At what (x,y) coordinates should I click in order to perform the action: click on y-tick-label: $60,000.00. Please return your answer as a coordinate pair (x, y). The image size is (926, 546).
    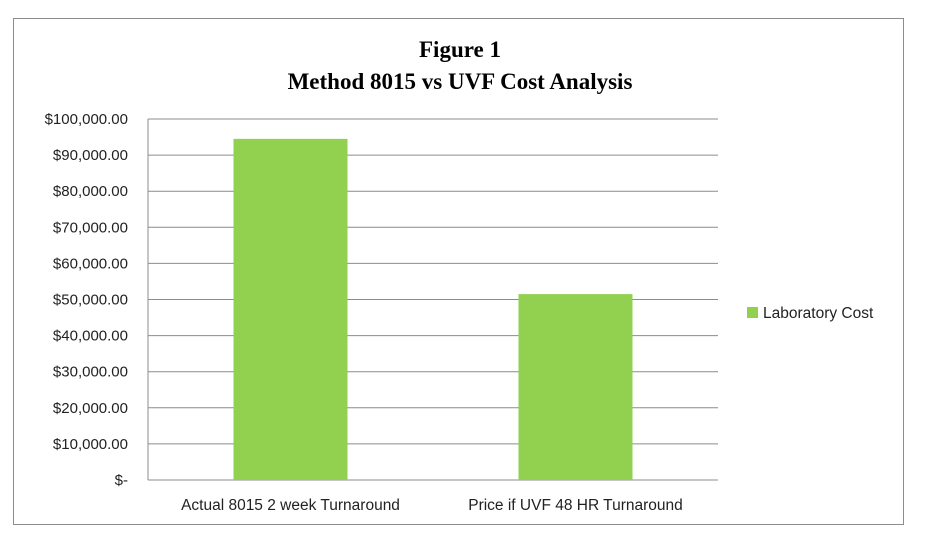
    Looking at the image, I should click on (90, 263).